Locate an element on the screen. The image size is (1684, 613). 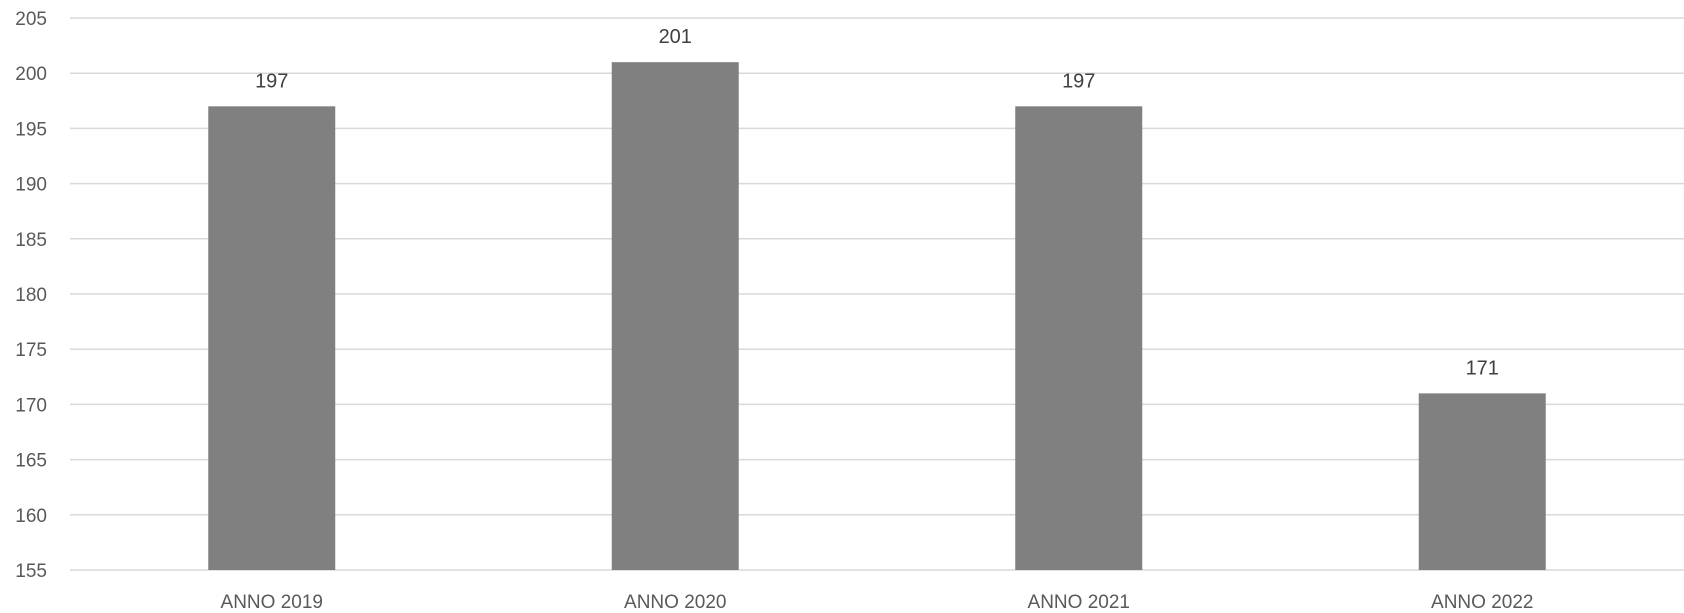
y-tick-label: 185 is located at coordinates (31, 240).